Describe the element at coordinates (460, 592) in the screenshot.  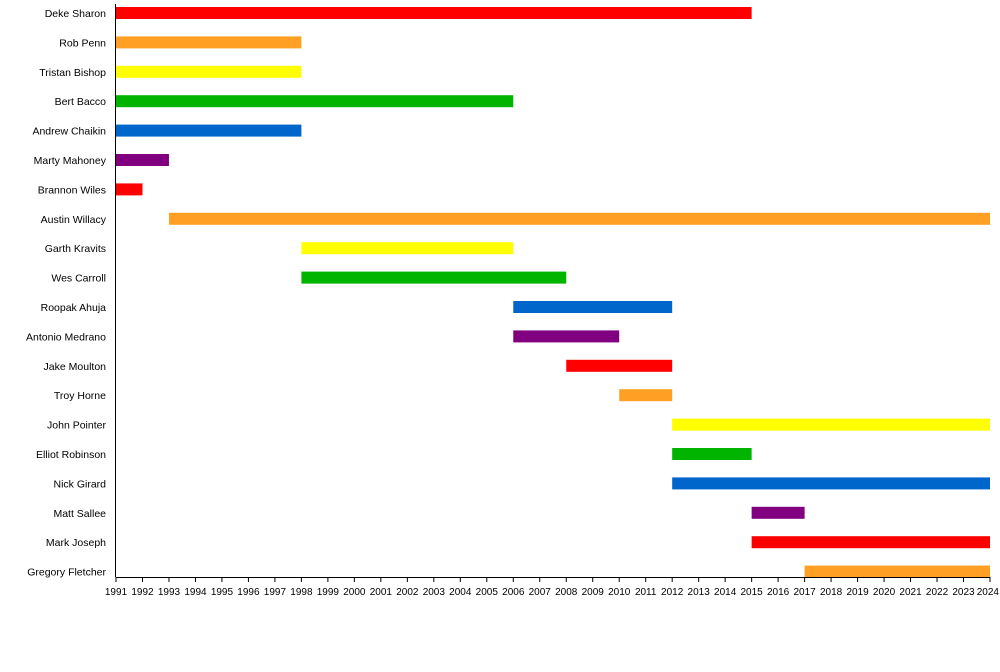
I see `x-tick-label: 2004` at that location.